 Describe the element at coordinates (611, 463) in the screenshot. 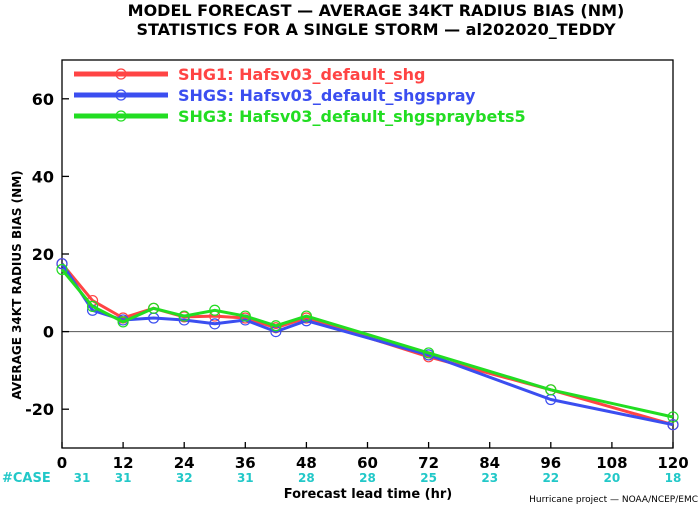

I see `x-tick-label: 108` at that location.